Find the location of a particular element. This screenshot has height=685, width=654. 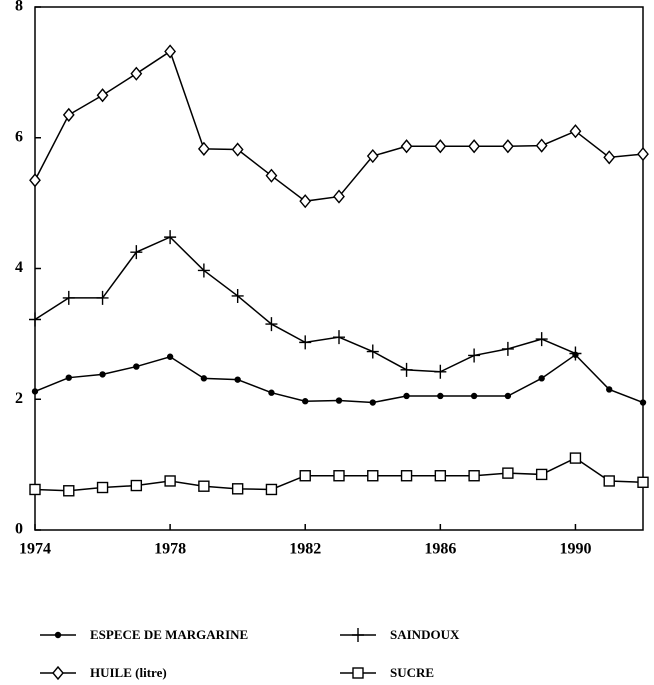

x-tick-label: 1982 is located at coordinates (305, 549).